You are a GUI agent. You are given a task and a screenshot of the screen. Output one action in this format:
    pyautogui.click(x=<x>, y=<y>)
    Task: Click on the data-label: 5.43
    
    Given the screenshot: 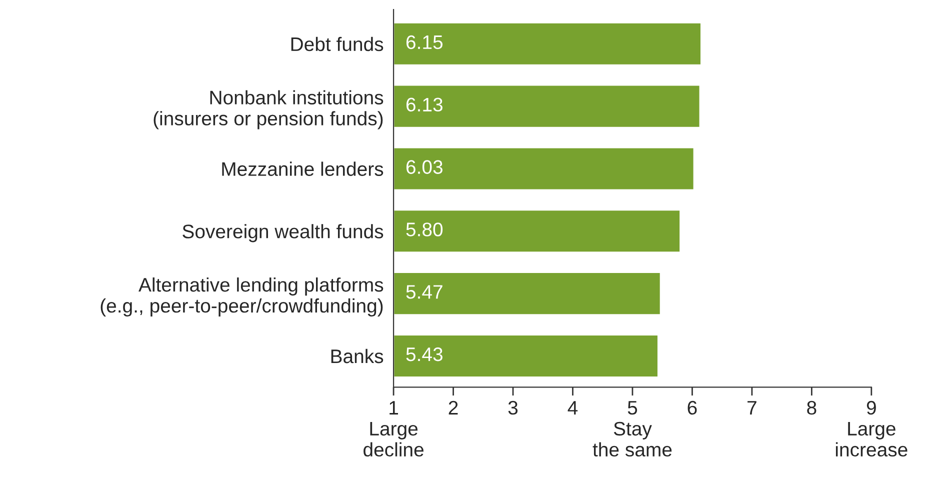 What is the action you would take?
    pyautogui.click(x=424, y=354)
    